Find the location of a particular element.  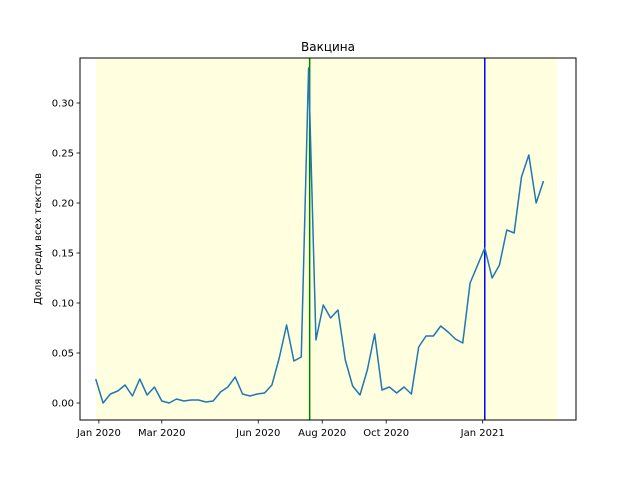

chart-title: Вакцина is located at coordinates (328, 47).